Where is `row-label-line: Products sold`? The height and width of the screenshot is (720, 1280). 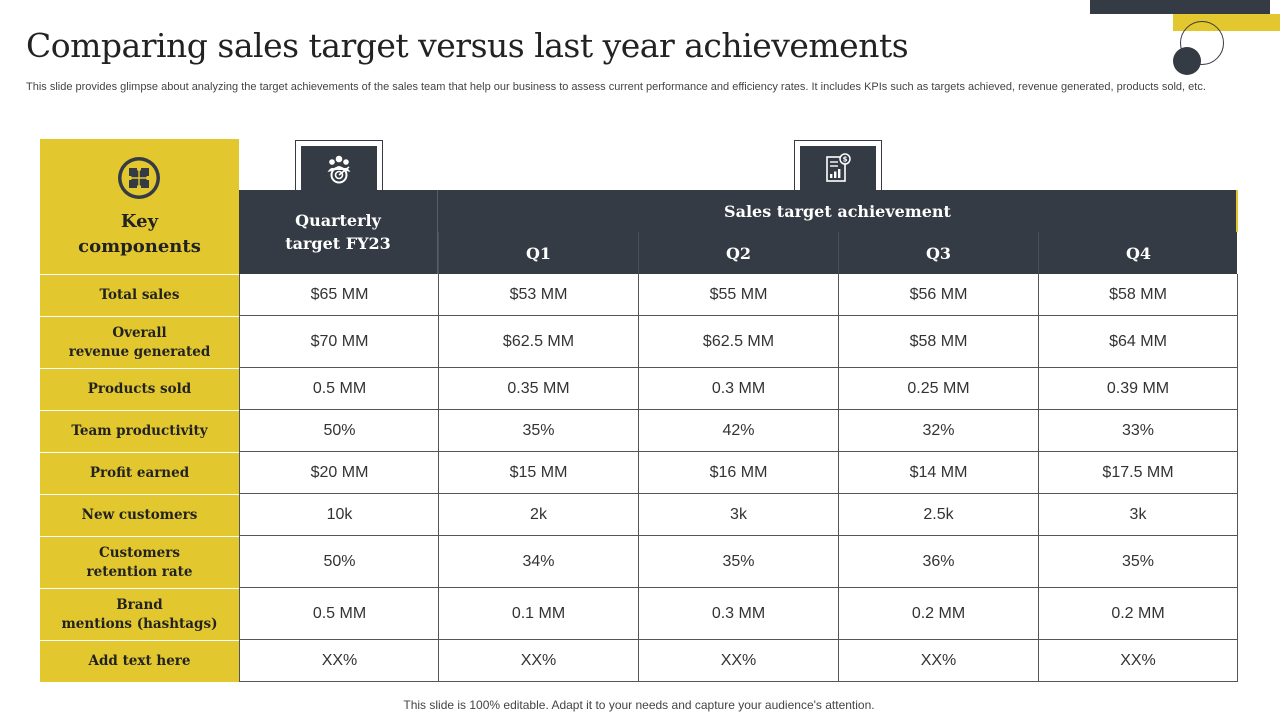
row-label-line: Products sold is located at coordinates (139, 389).